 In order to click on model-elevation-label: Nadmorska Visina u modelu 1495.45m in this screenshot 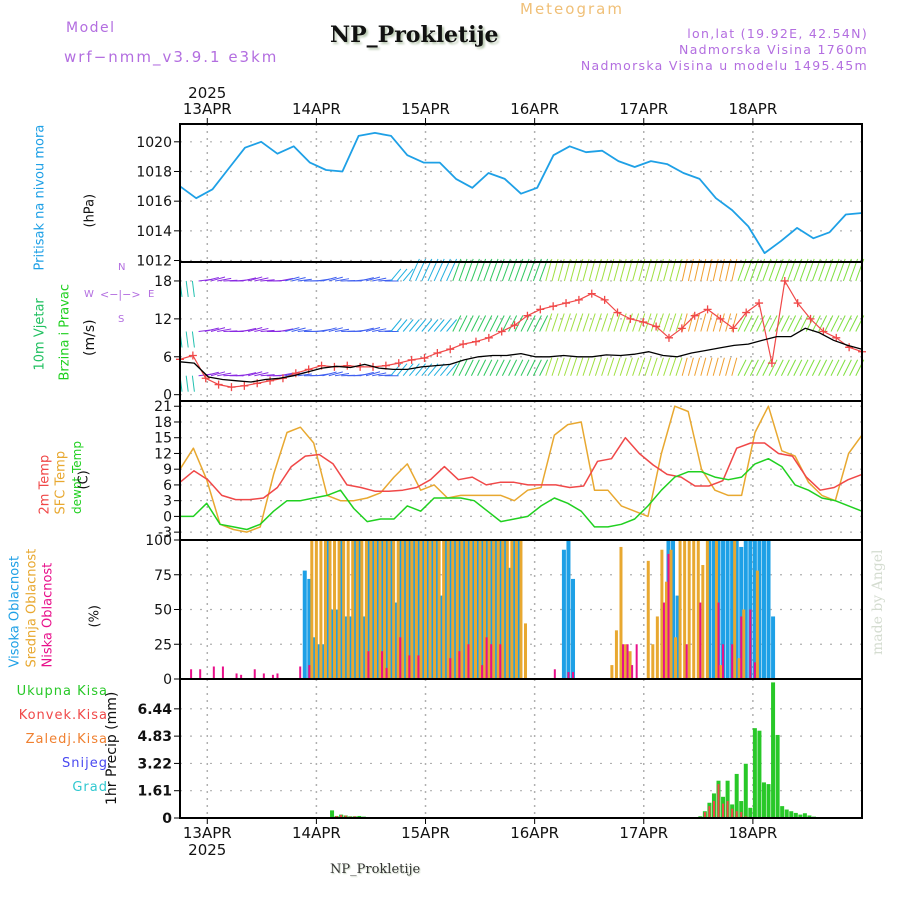, I will do `click(724, 65)`.